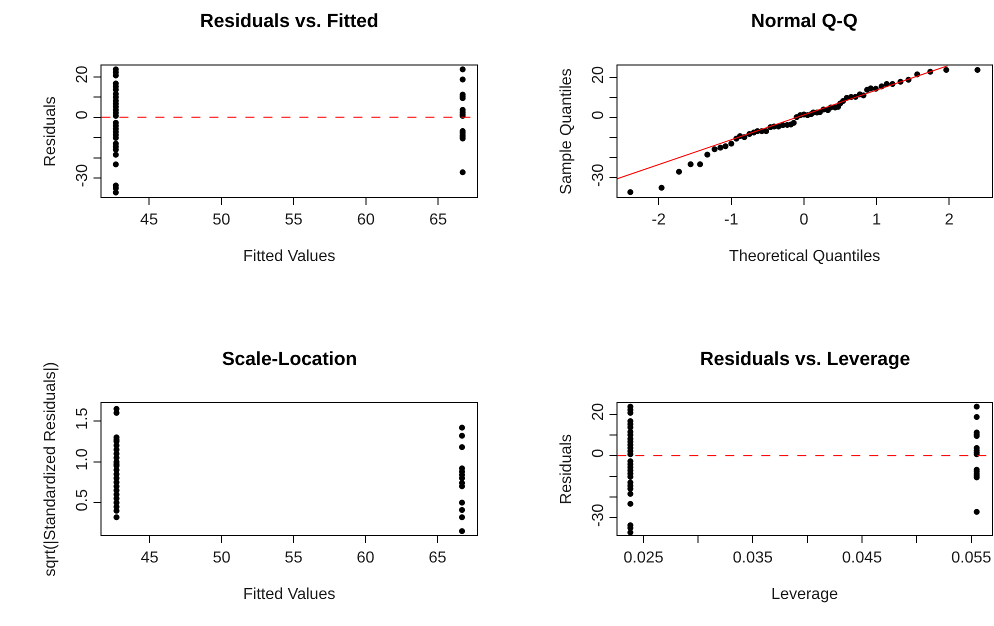  I want to click on chart-title: Normal Q-Q, so click(804, 21).